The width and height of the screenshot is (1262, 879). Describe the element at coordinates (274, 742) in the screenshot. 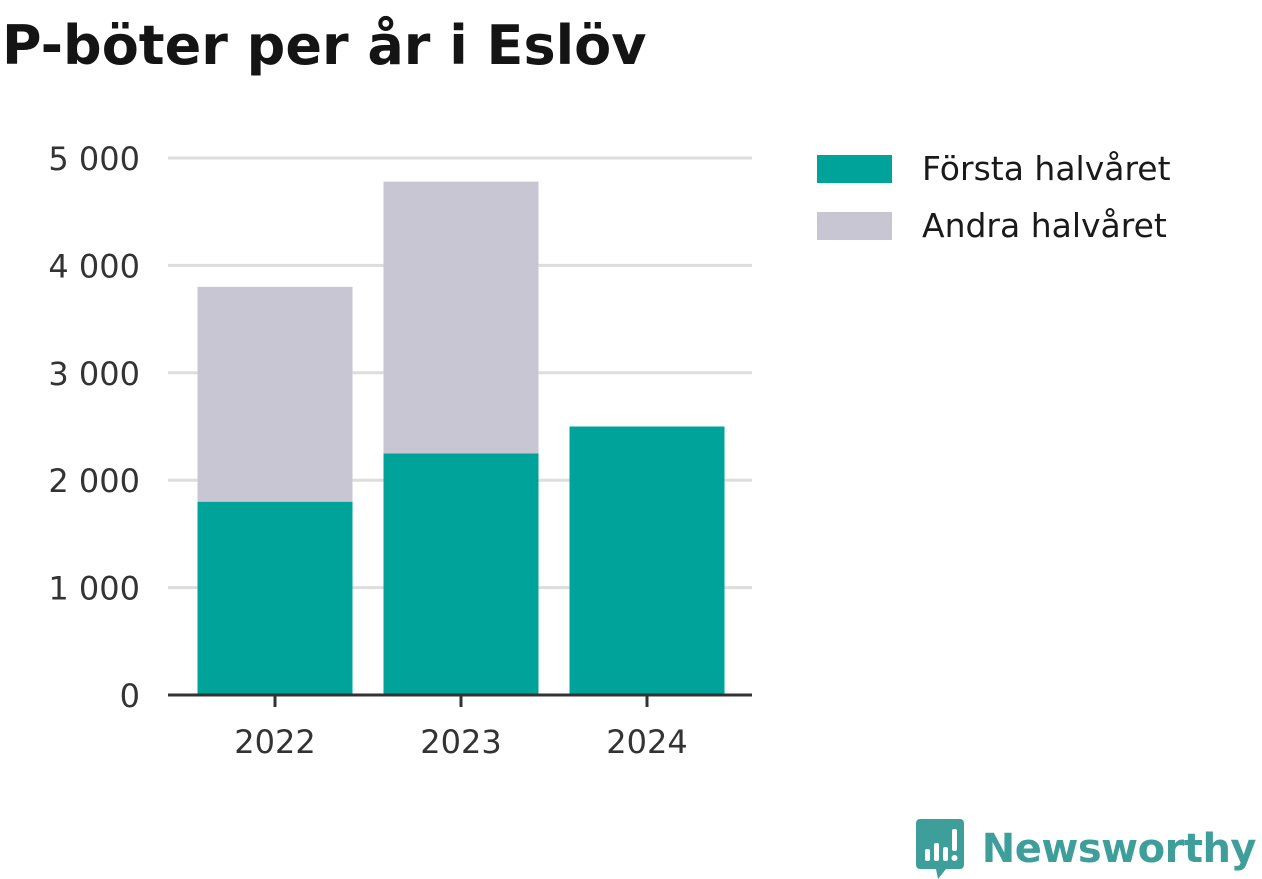

I see `x-tick-label: 2022` at that location.